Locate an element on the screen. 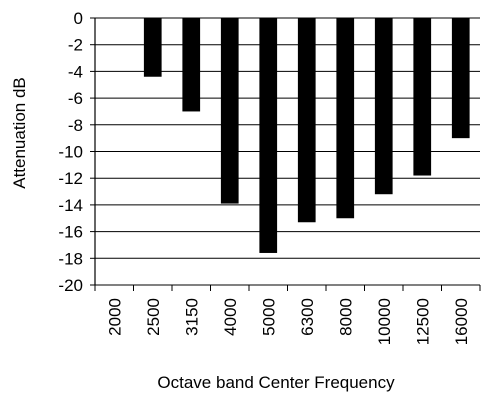 This screenshot has width=483, height=394. y-axis-title: Attenuation dB is located at coordinates (19, 133).